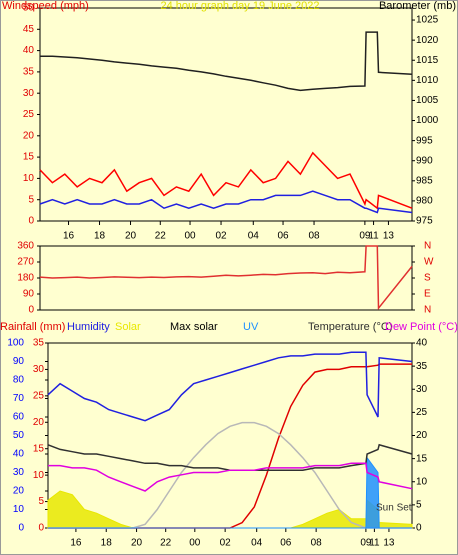  I want to click on series-area, so click(230, 492).